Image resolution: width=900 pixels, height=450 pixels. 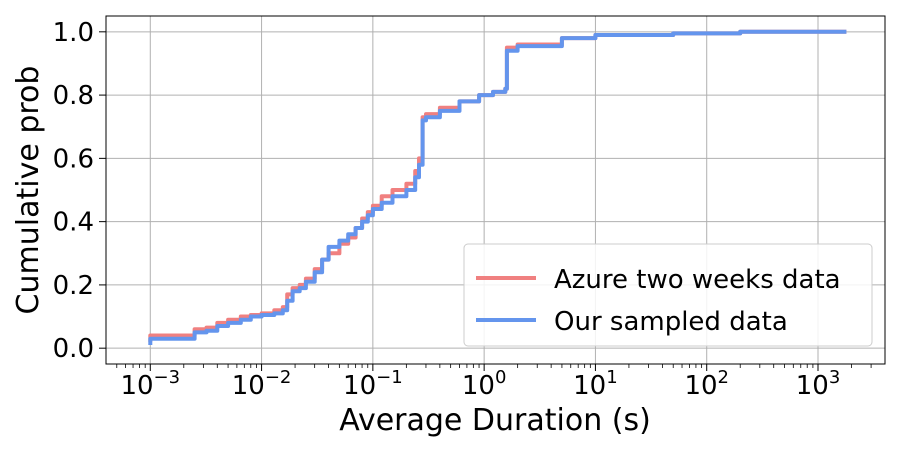 I want to click on x-axis-label: Average Duration (s), so click(x=495, y=420).